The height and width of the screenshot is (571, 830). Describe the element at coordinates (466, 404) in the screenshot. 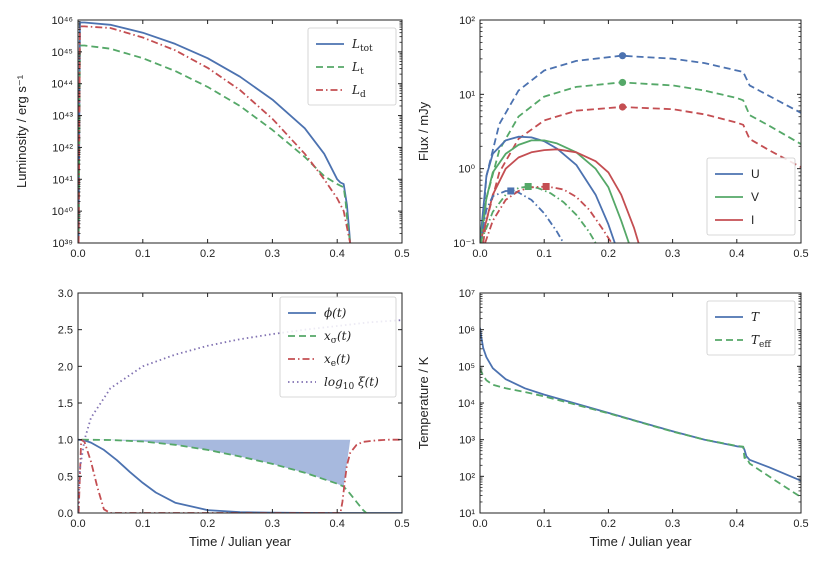

I see `y-tick-label: 10⁴` at that location.